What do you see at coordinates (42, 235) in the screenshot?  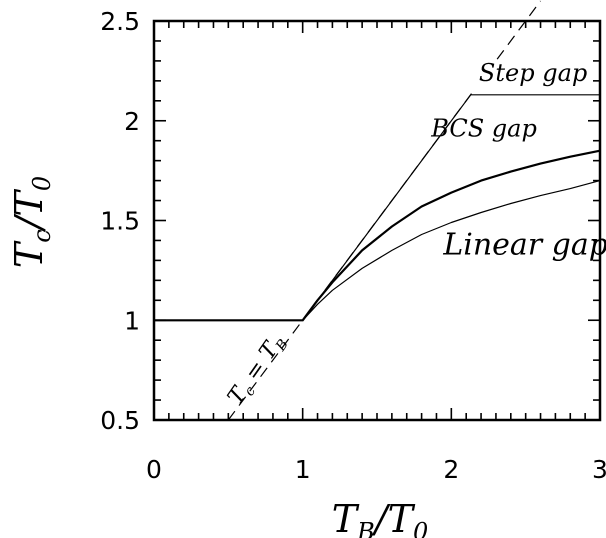 I see `y-axis-label-sub1: c` at bounding box center [42, 235].